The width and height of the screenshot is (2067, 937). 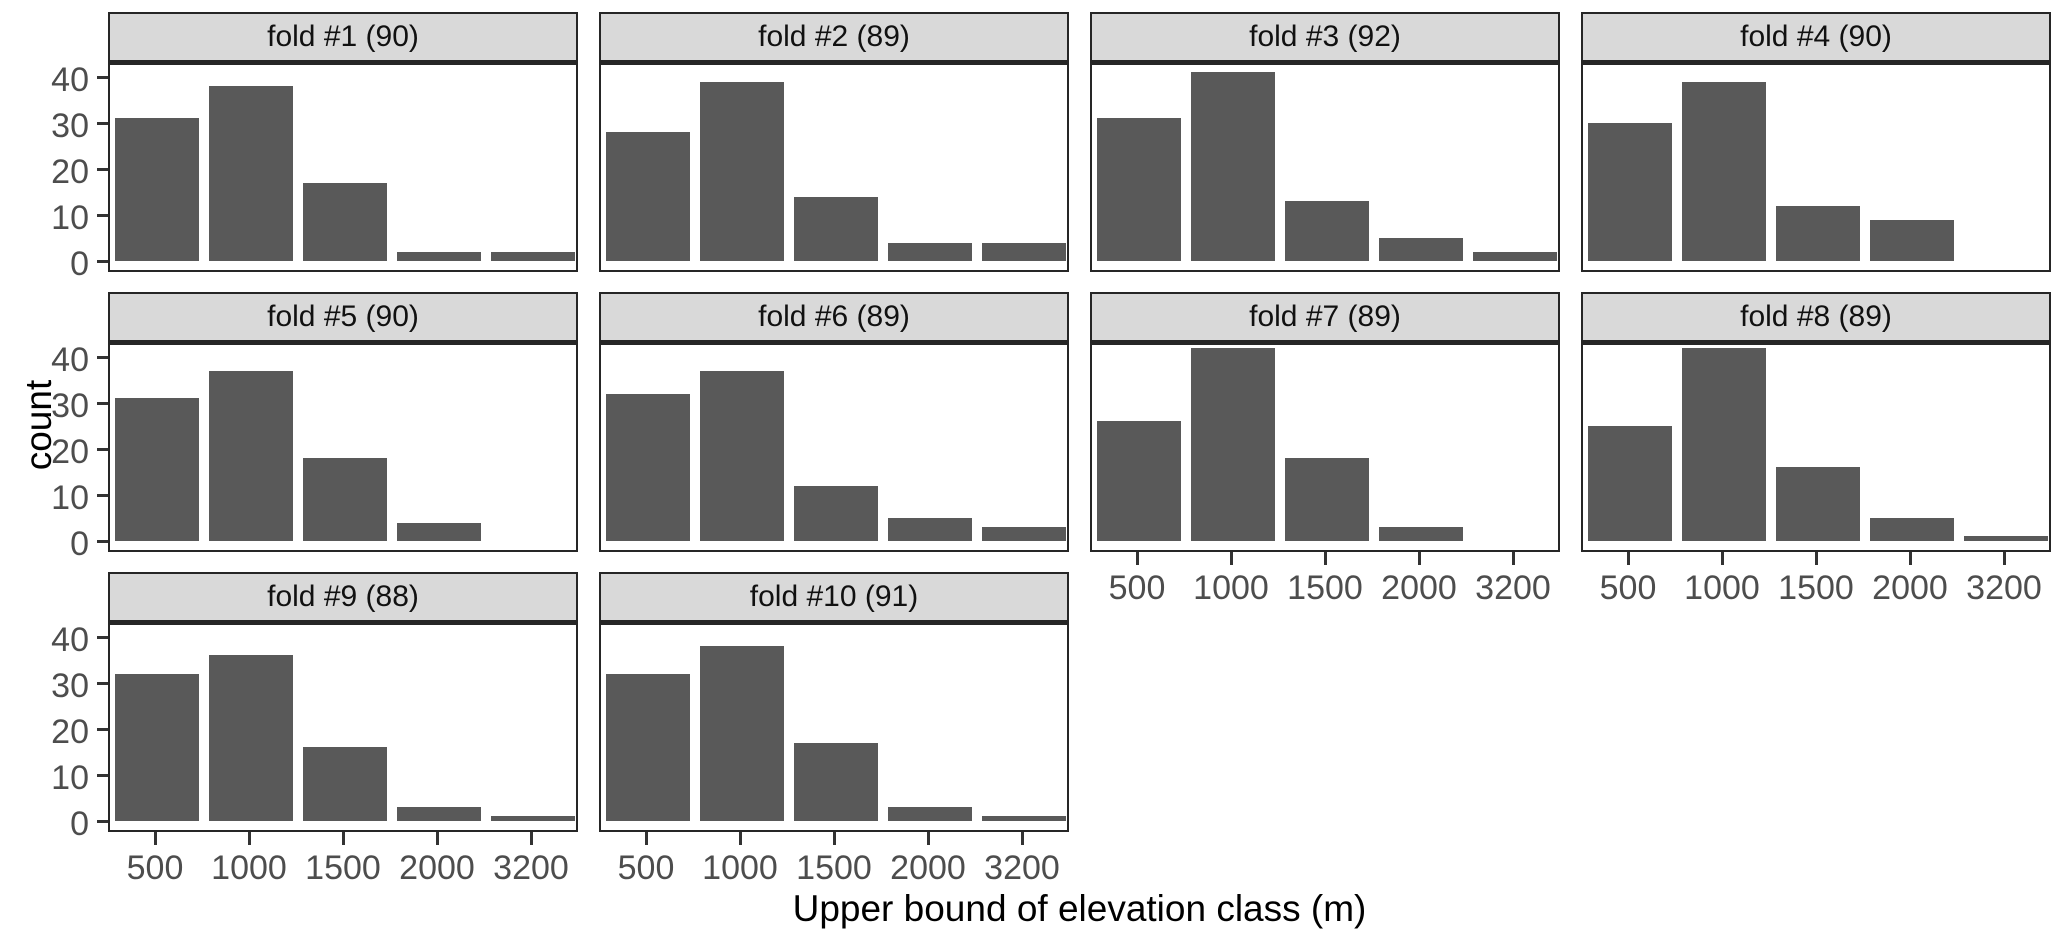 I want to click on facet-panel: fold #5 (90) 0 10 20 30 40, so click(x=314, y=426).